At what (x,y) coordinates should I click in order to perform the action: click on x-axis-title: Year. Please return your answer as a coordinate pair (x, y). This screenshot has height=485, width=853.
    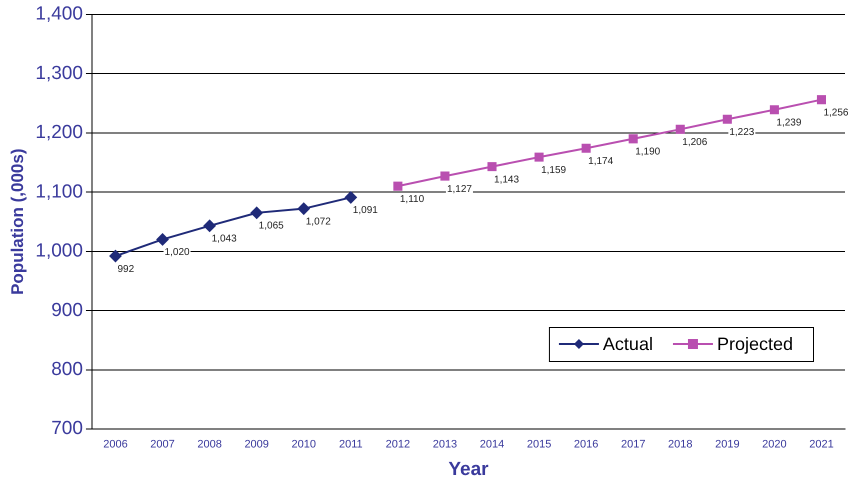
    Looking at the image, I should click on (469, 469).